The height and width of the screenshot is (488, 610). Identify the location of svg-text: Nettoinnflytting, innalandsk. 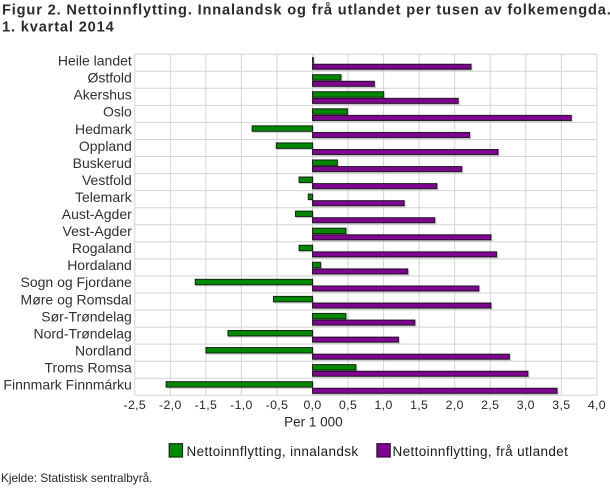
(273, 451).